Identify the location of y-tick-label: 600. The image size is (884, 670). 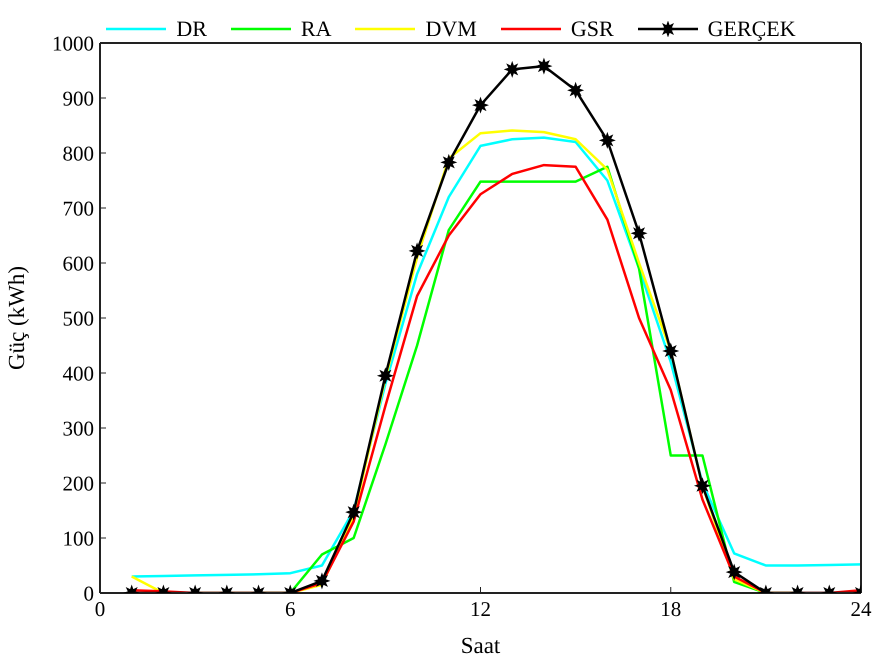
(78, 263).